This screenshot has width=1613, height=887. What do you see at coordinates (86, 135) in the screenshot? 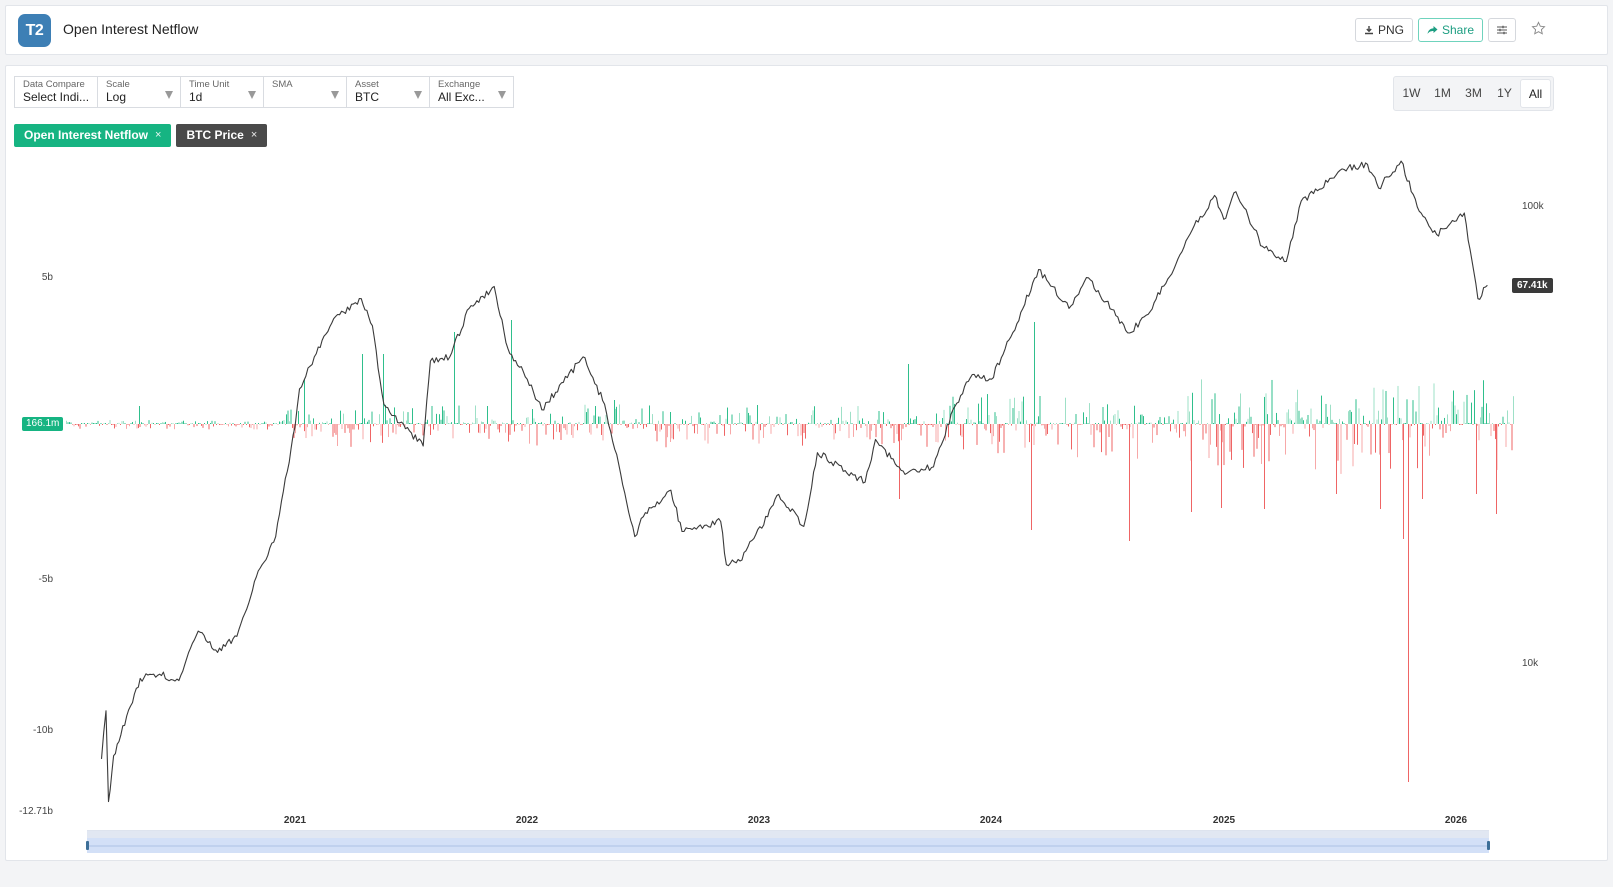
I see `series-tag-label: Open Interest Netflow` at bounding box center [86, 135].